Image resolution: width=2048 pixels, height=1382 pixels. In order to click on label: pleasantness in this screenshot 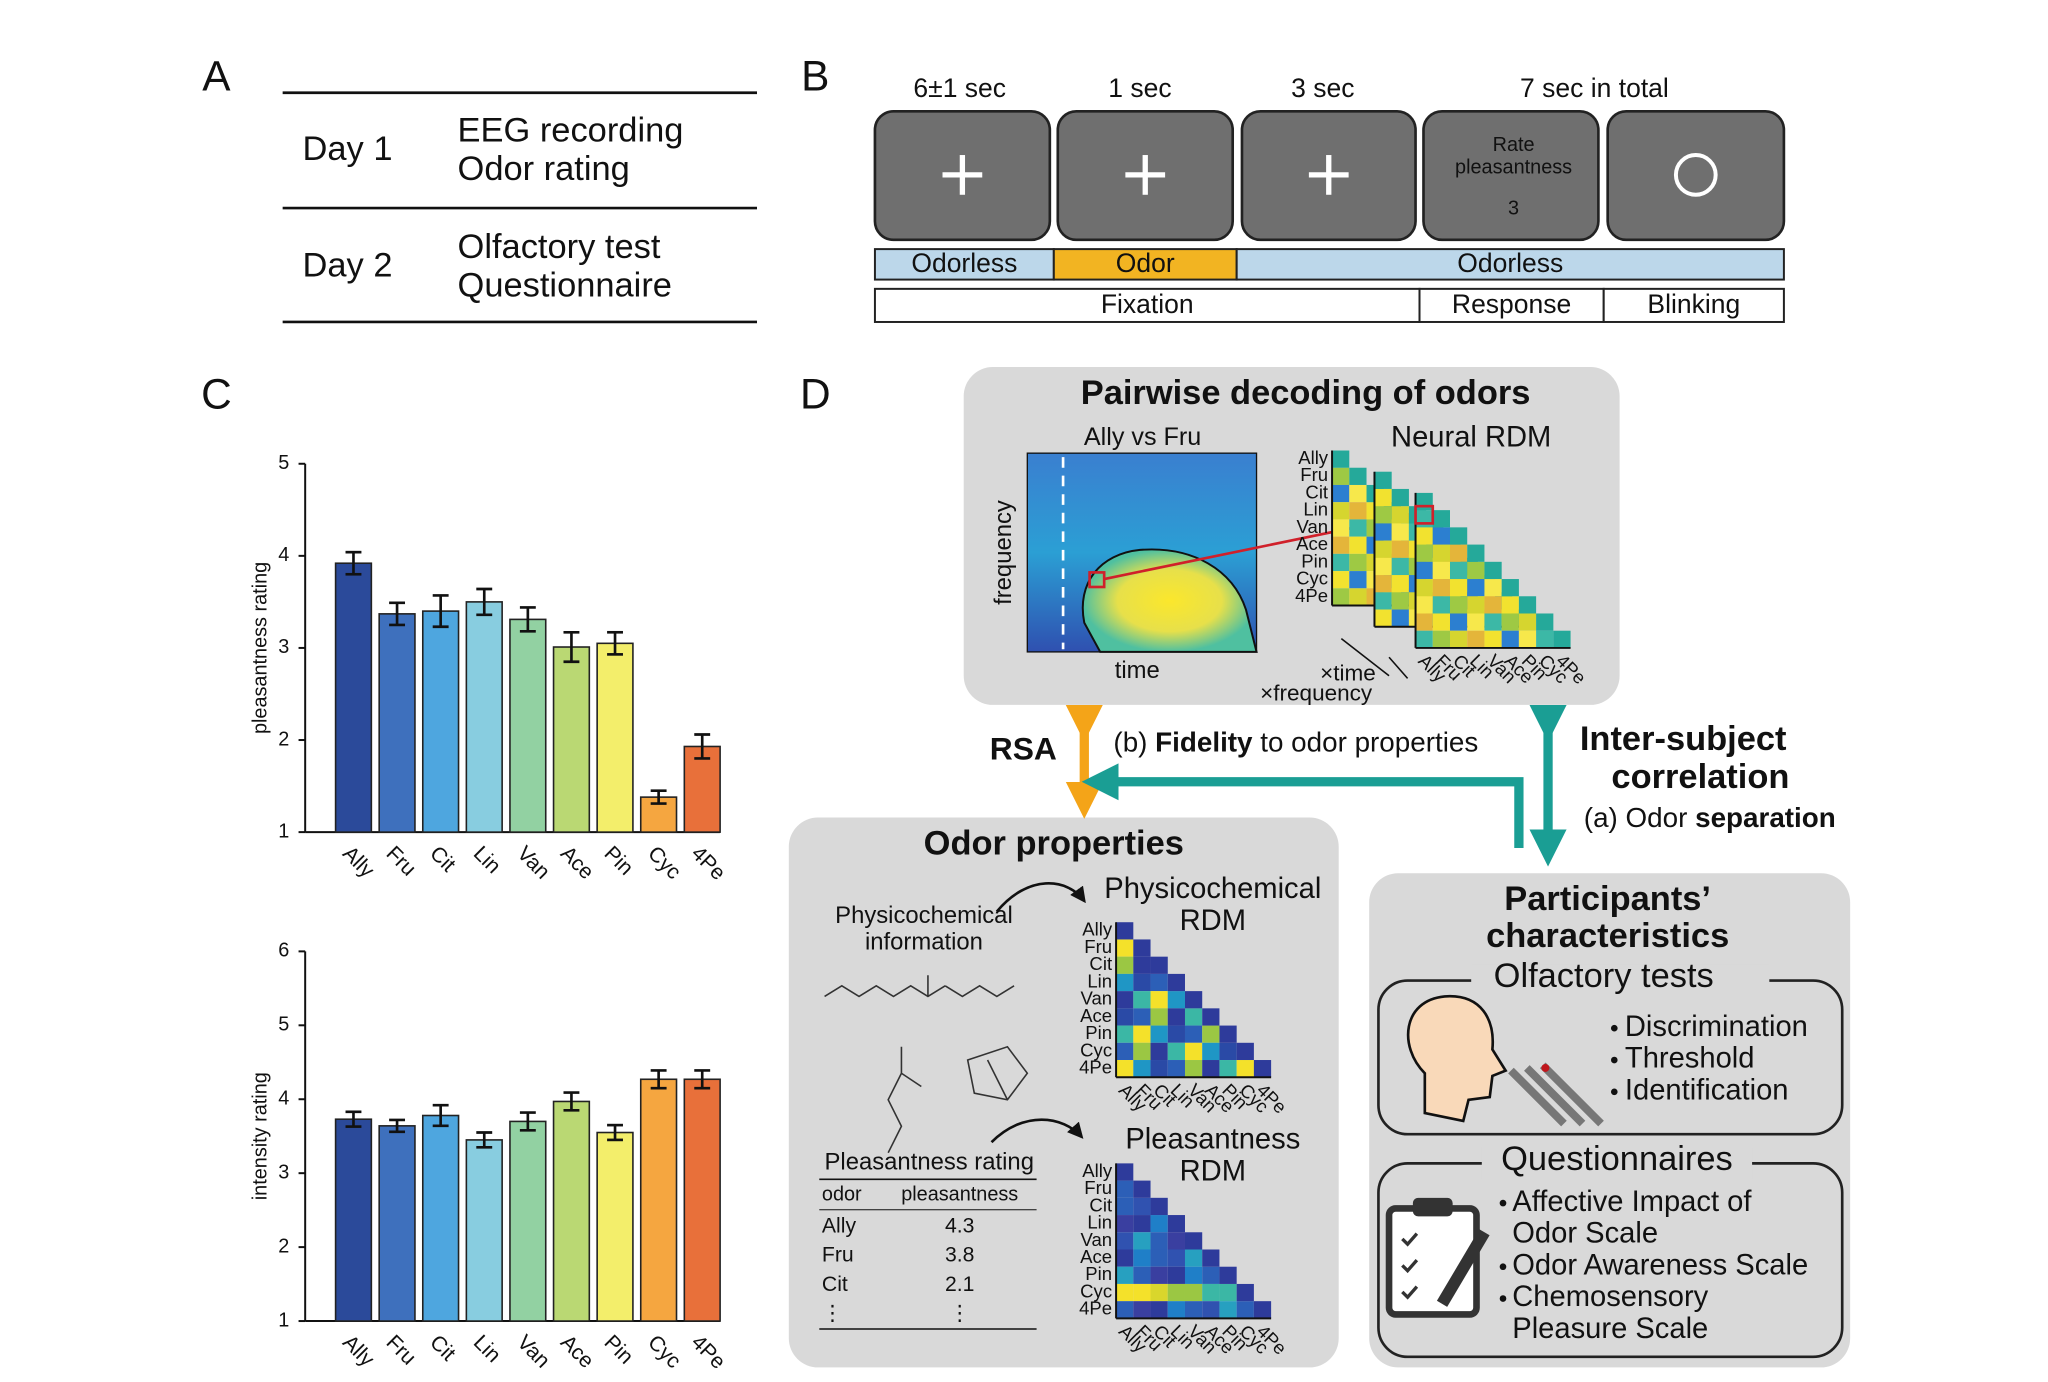, I will do `click(959, 1194)`.